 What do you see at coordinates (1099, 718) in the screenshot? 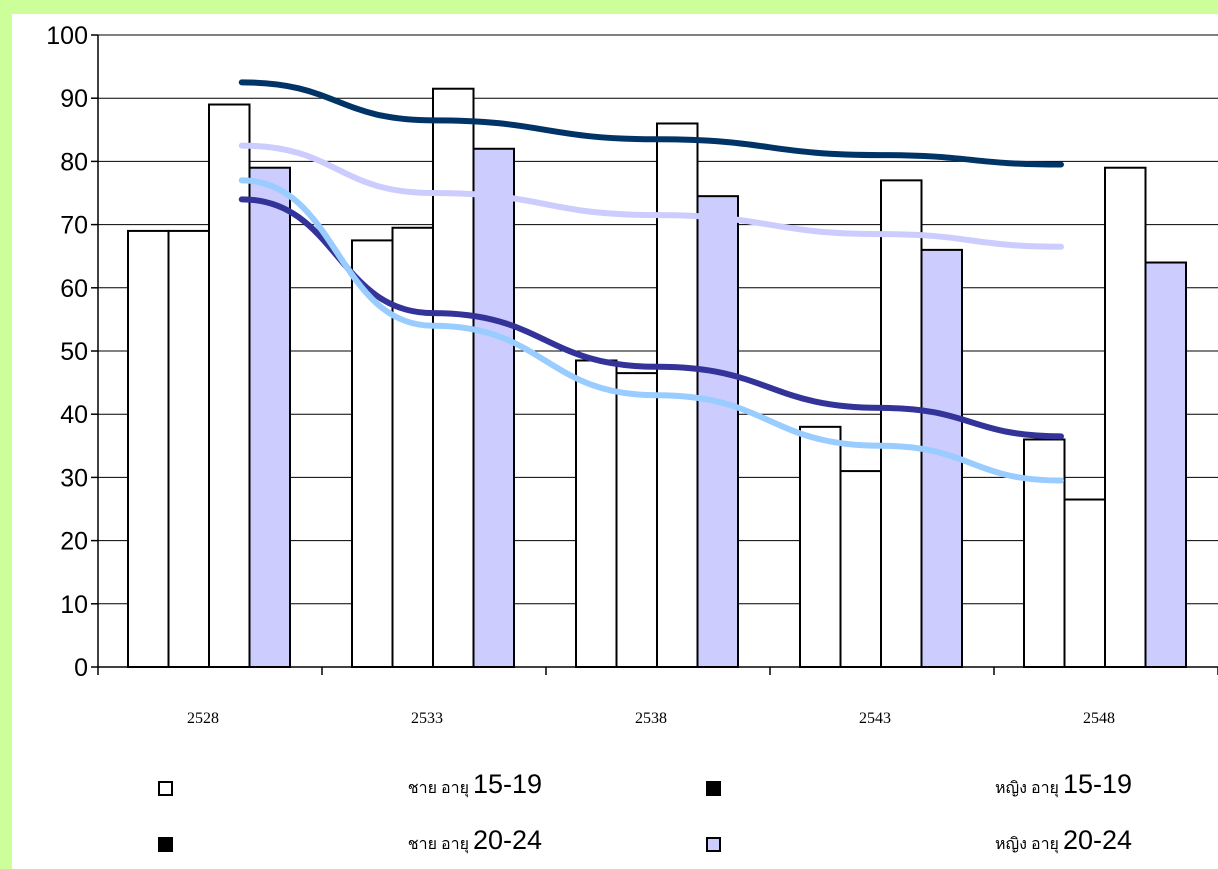
I see `x-tick-label: 2548` at bounding box center [1099, 718].